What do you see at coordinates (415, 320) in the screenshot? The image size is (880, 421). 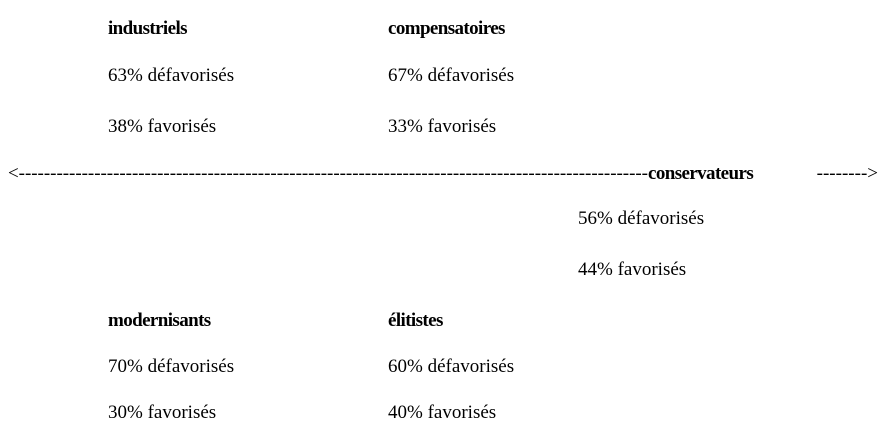 I see `group-title: élitistes` at bounding box center [415, 320].